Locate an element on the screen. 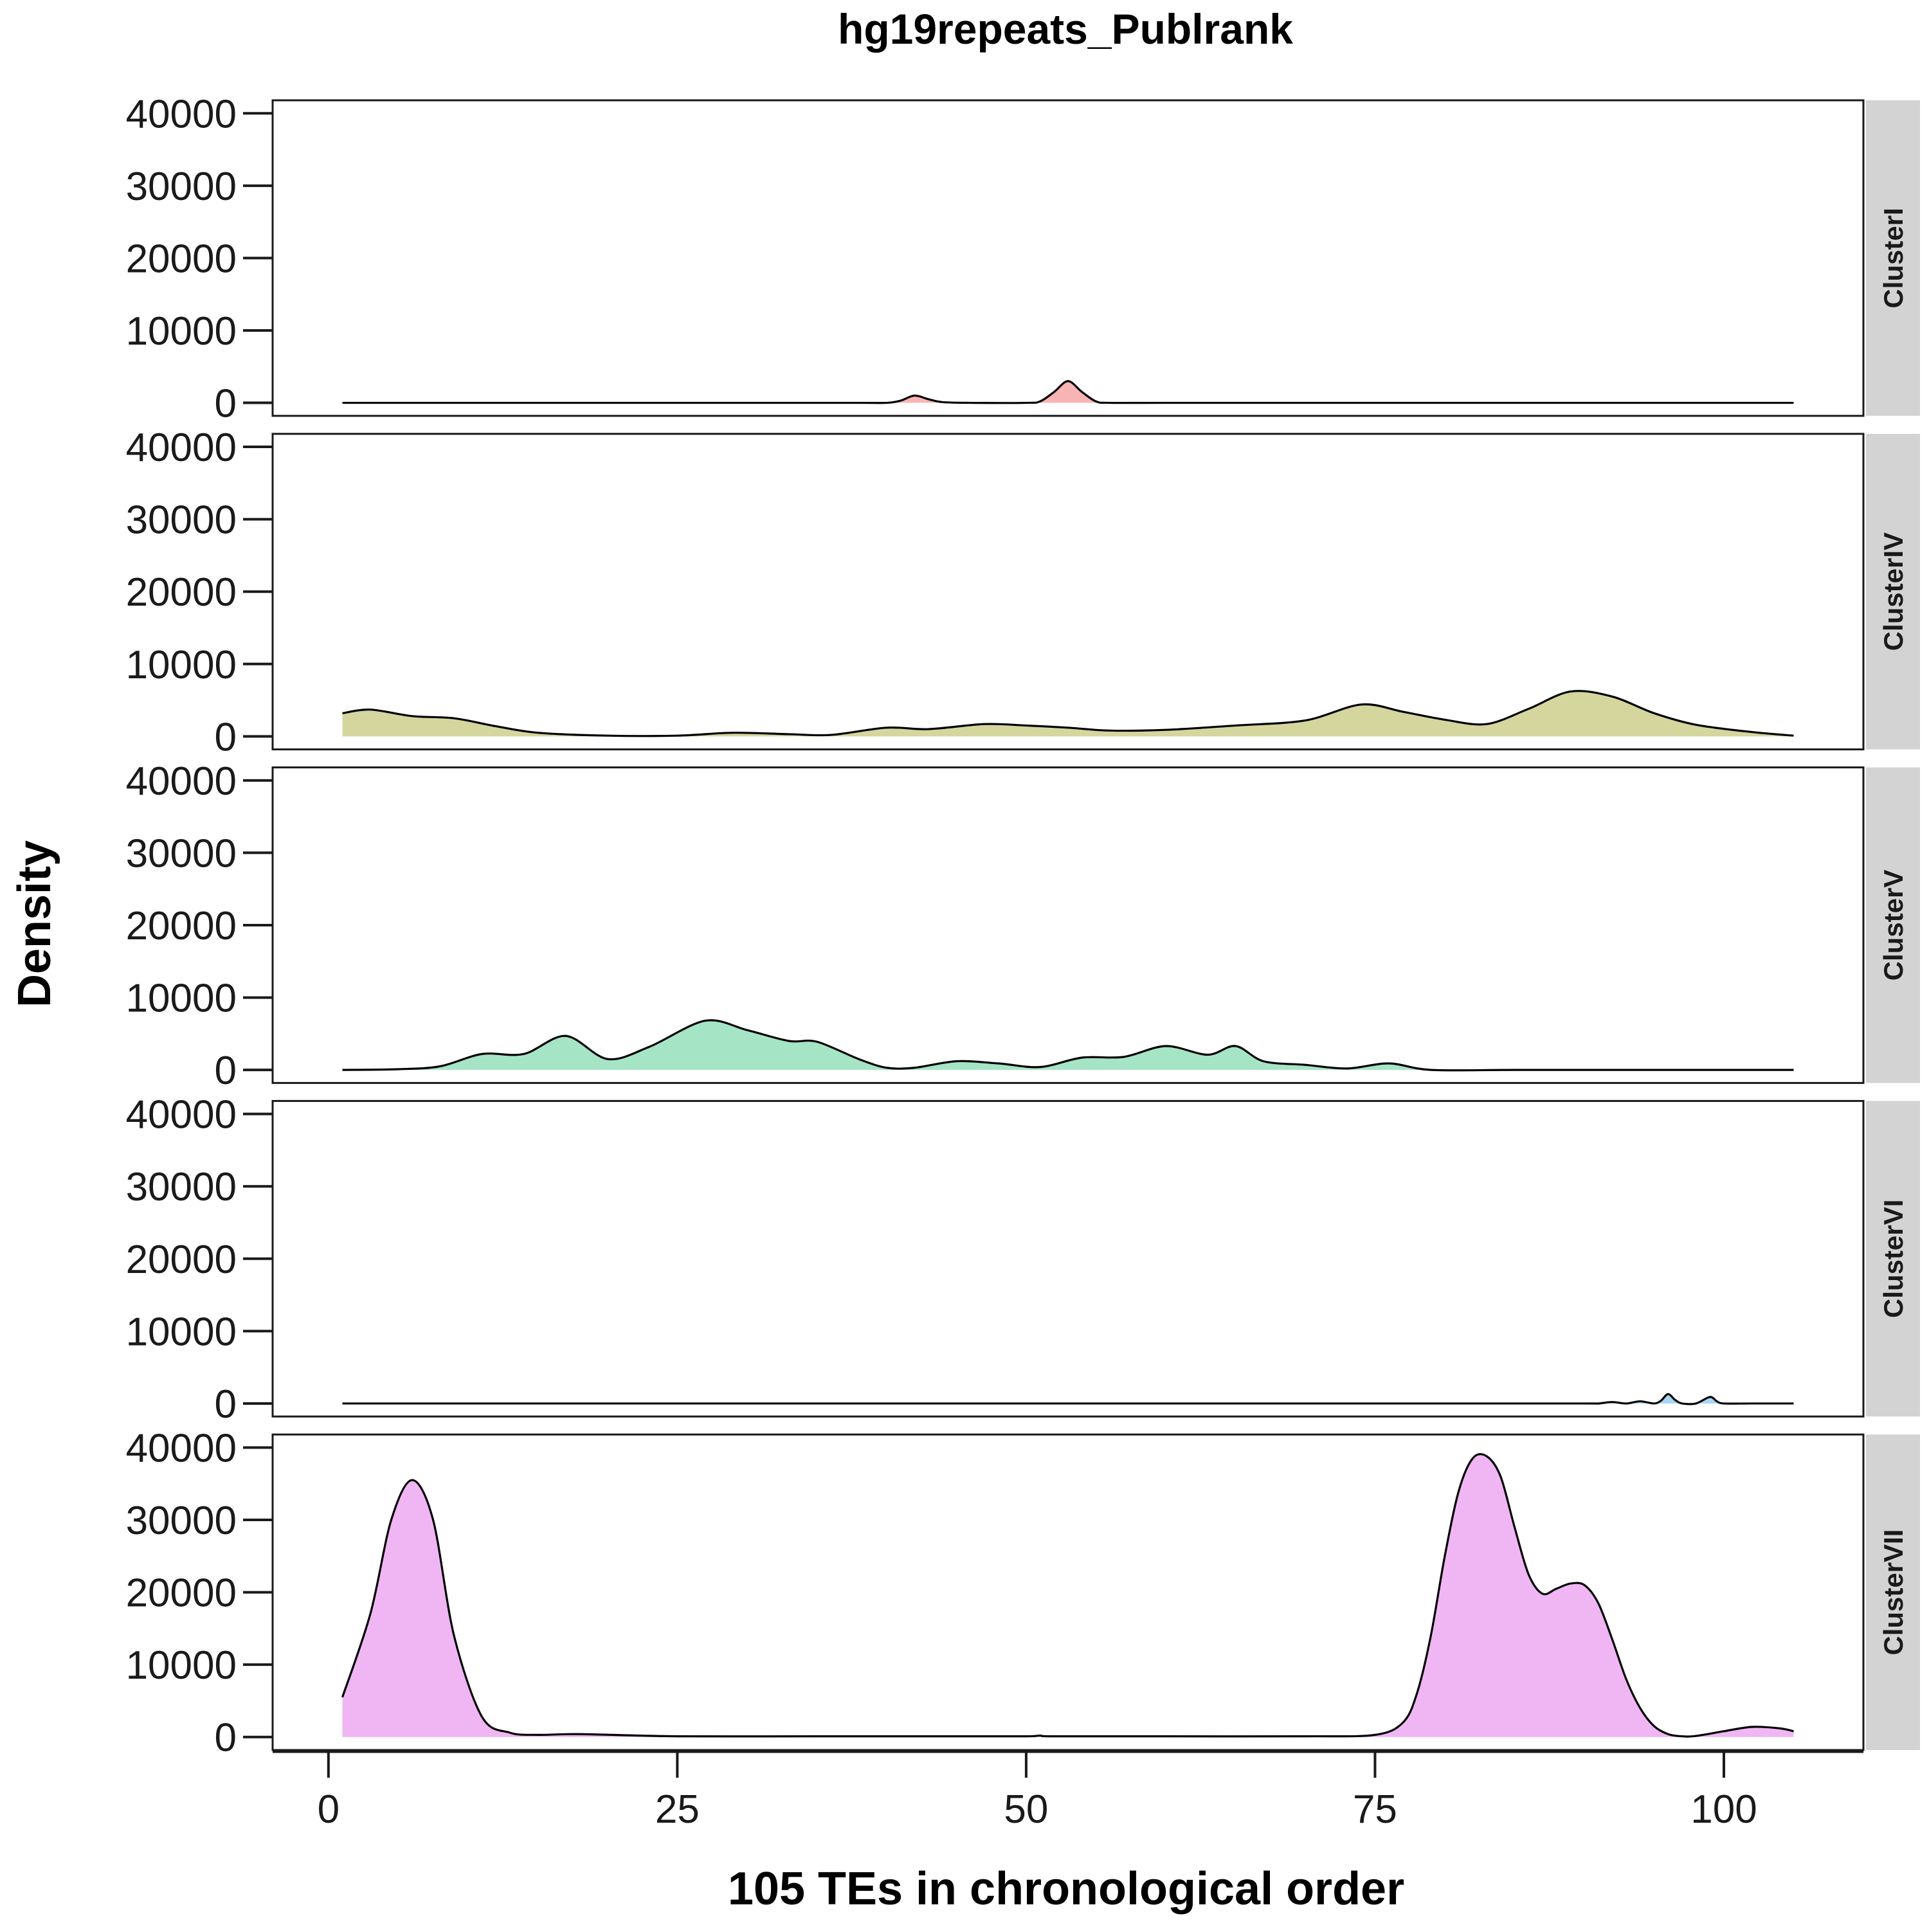 The width and height of the screenshot is (1929, 1932). facet-label: ClusterVI is located at coordinates (1893, 1259).